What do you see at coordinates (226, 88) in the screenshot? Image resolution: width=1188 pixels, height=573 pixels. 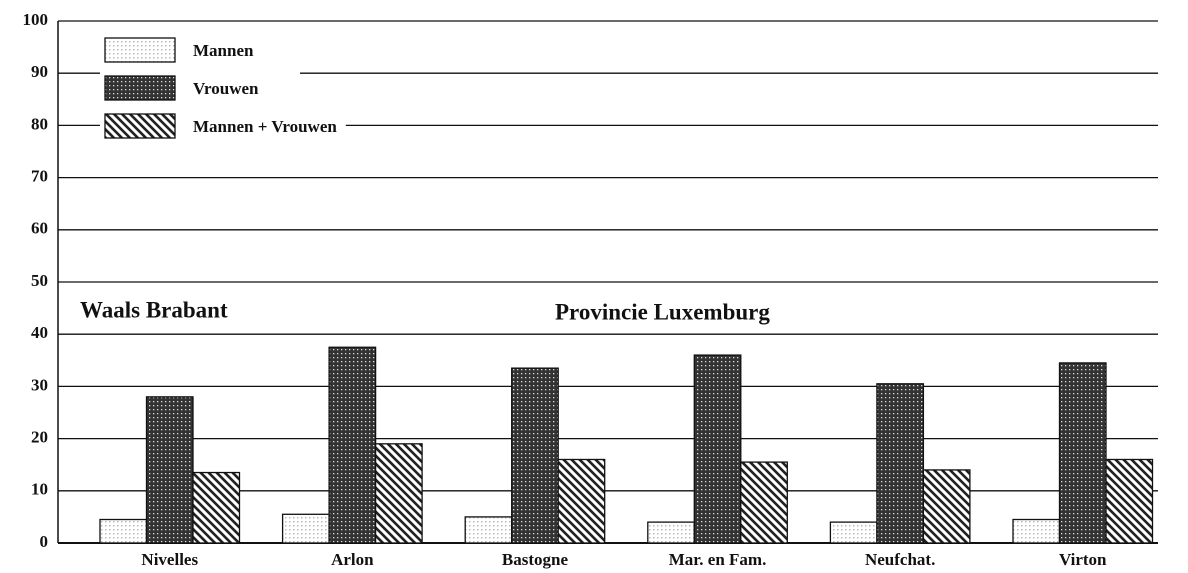 I see `legend-label: Vrouwen` at bounding box center [226, 88].